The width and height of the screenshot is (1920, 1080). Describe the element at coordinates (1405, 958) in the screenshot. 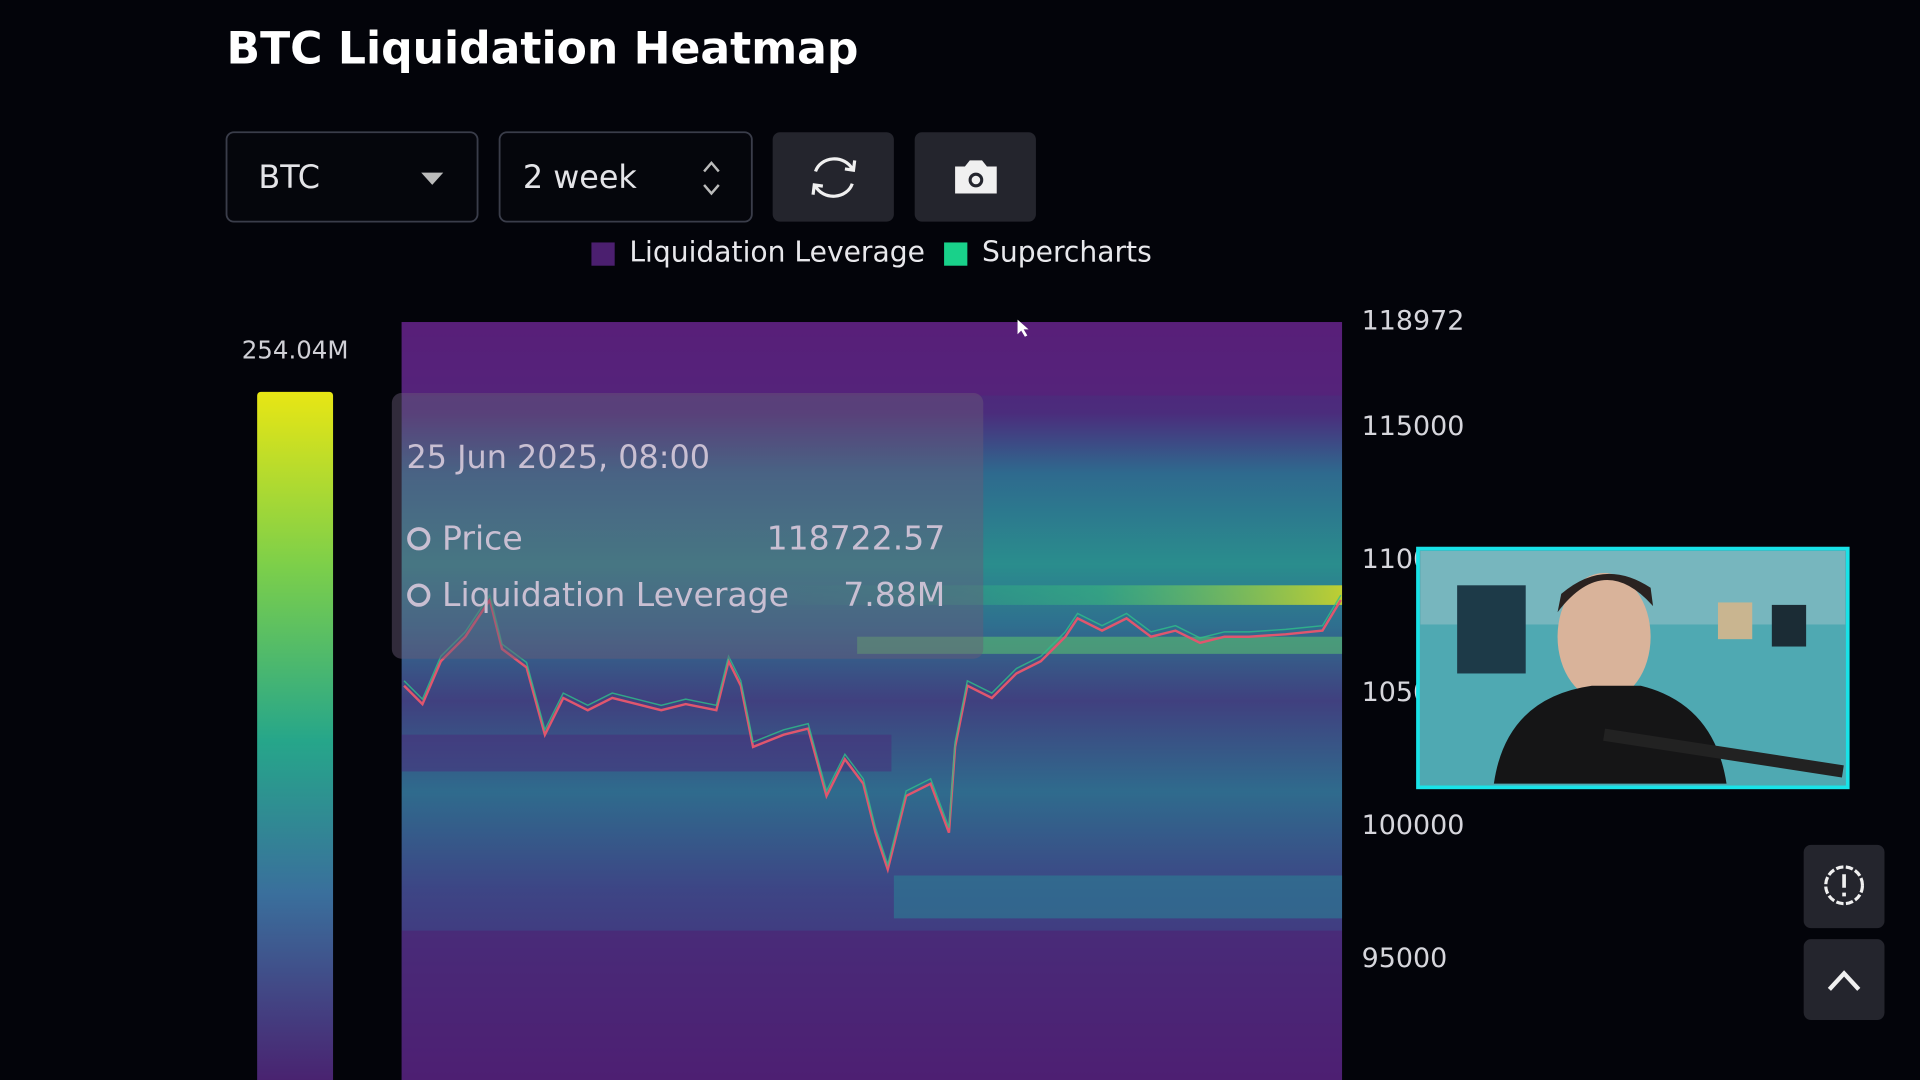

I see `y-tick-label: 95000` at that location.